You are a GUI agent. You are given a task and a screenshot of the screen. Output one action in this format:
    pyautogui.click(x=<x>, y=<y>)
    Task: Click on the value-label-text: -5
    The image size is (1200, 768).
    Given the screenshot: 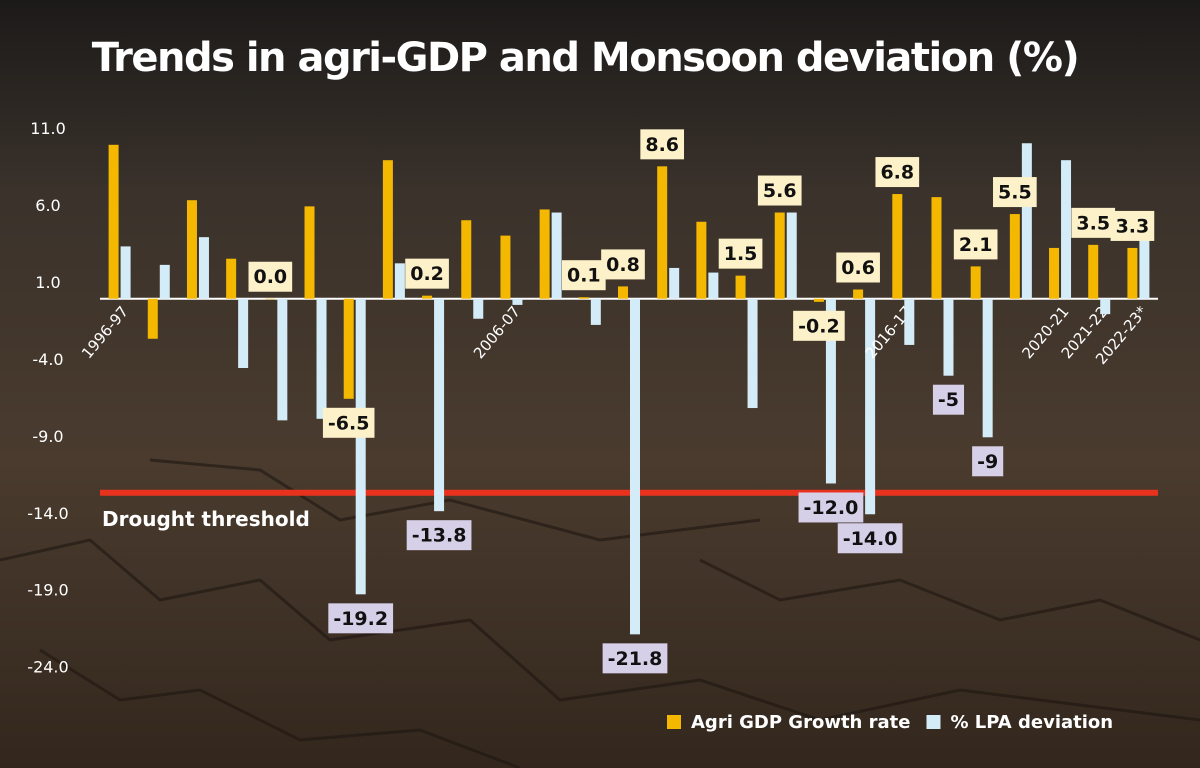 What is the action you would take?
    pyautogui.click(x=948, y=400)
    